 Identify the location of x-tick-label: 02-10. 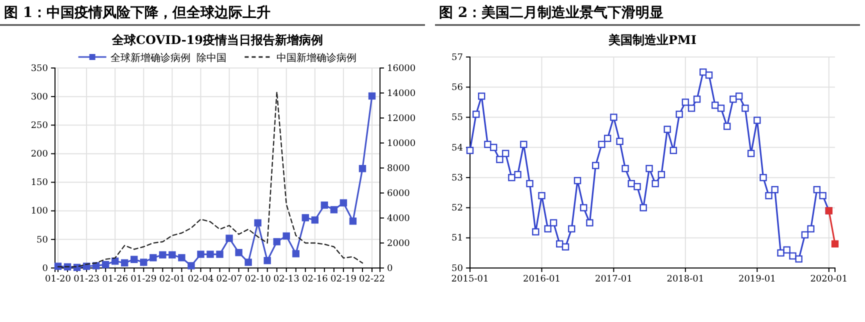
(258, 279).